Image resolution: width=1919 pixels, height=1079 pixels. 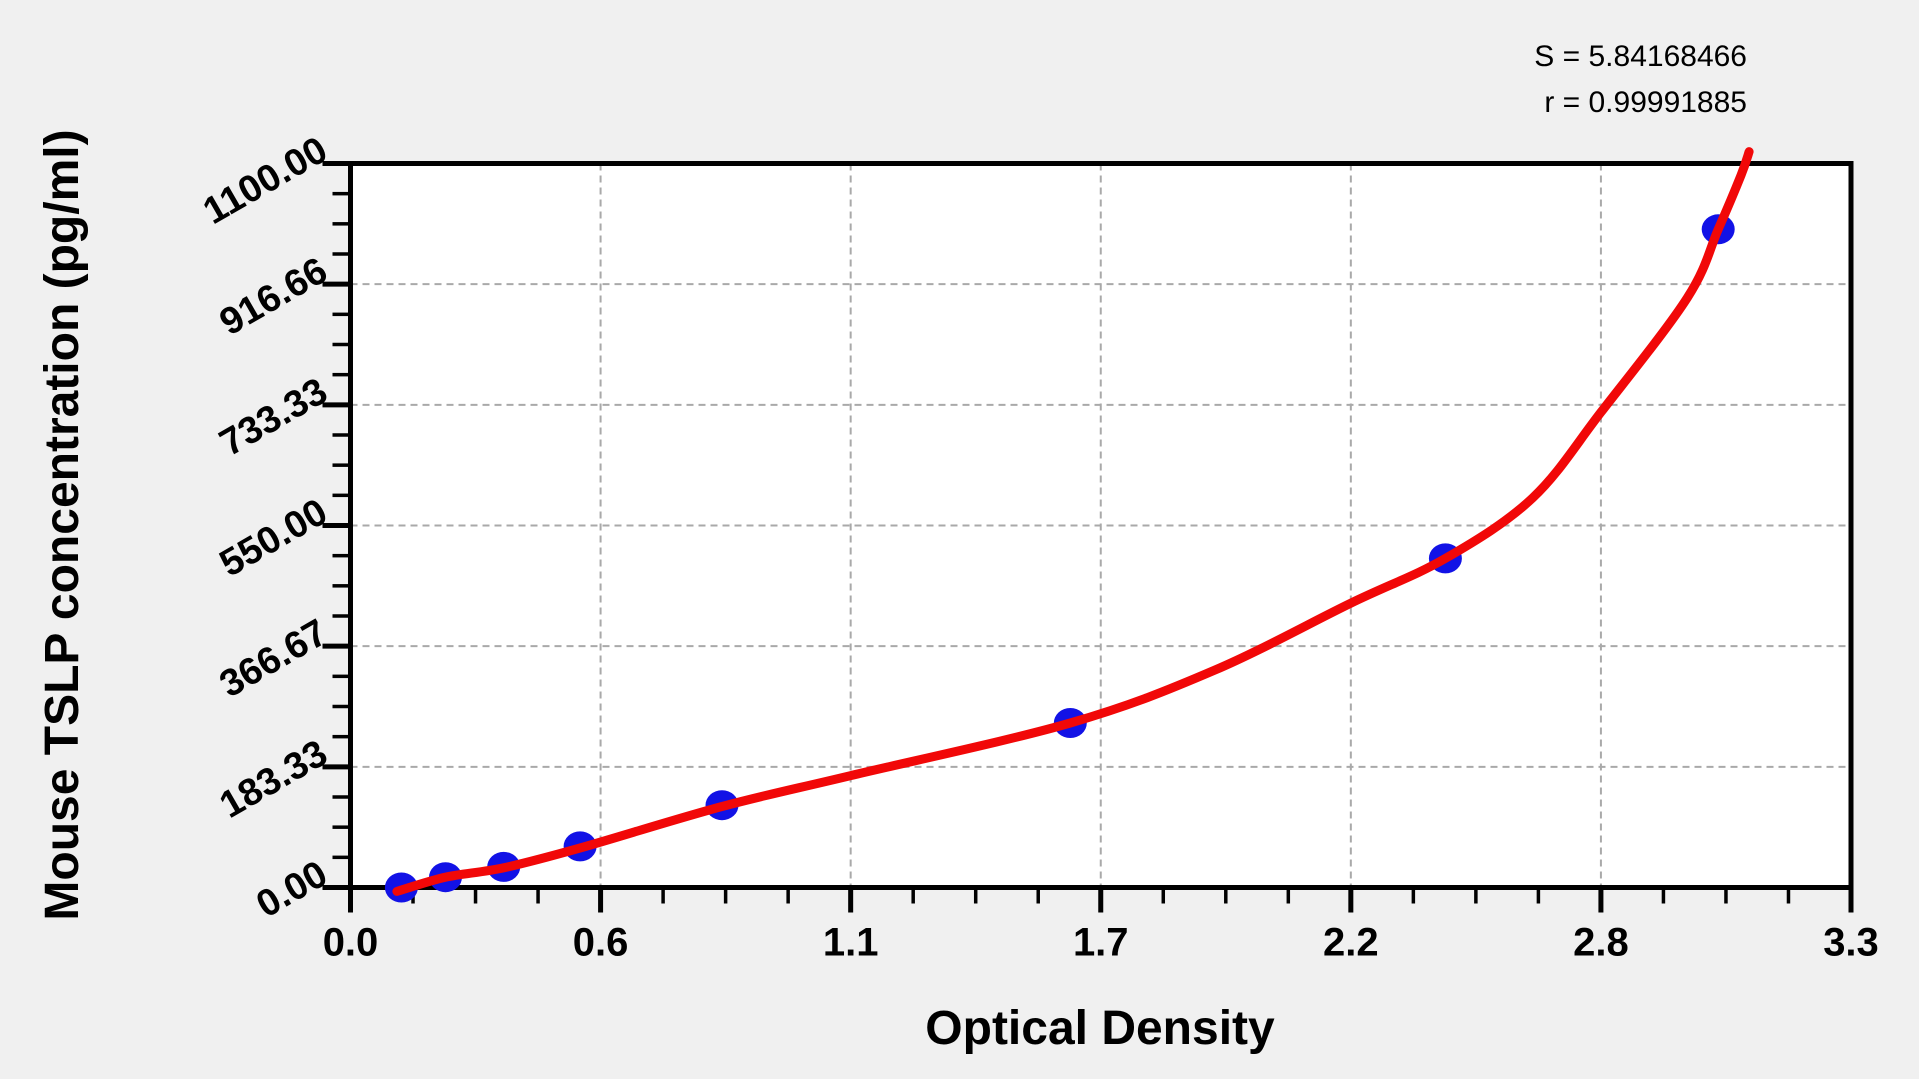 I want to click on x-tick-label: 0.0, so click(x=351, y=943).